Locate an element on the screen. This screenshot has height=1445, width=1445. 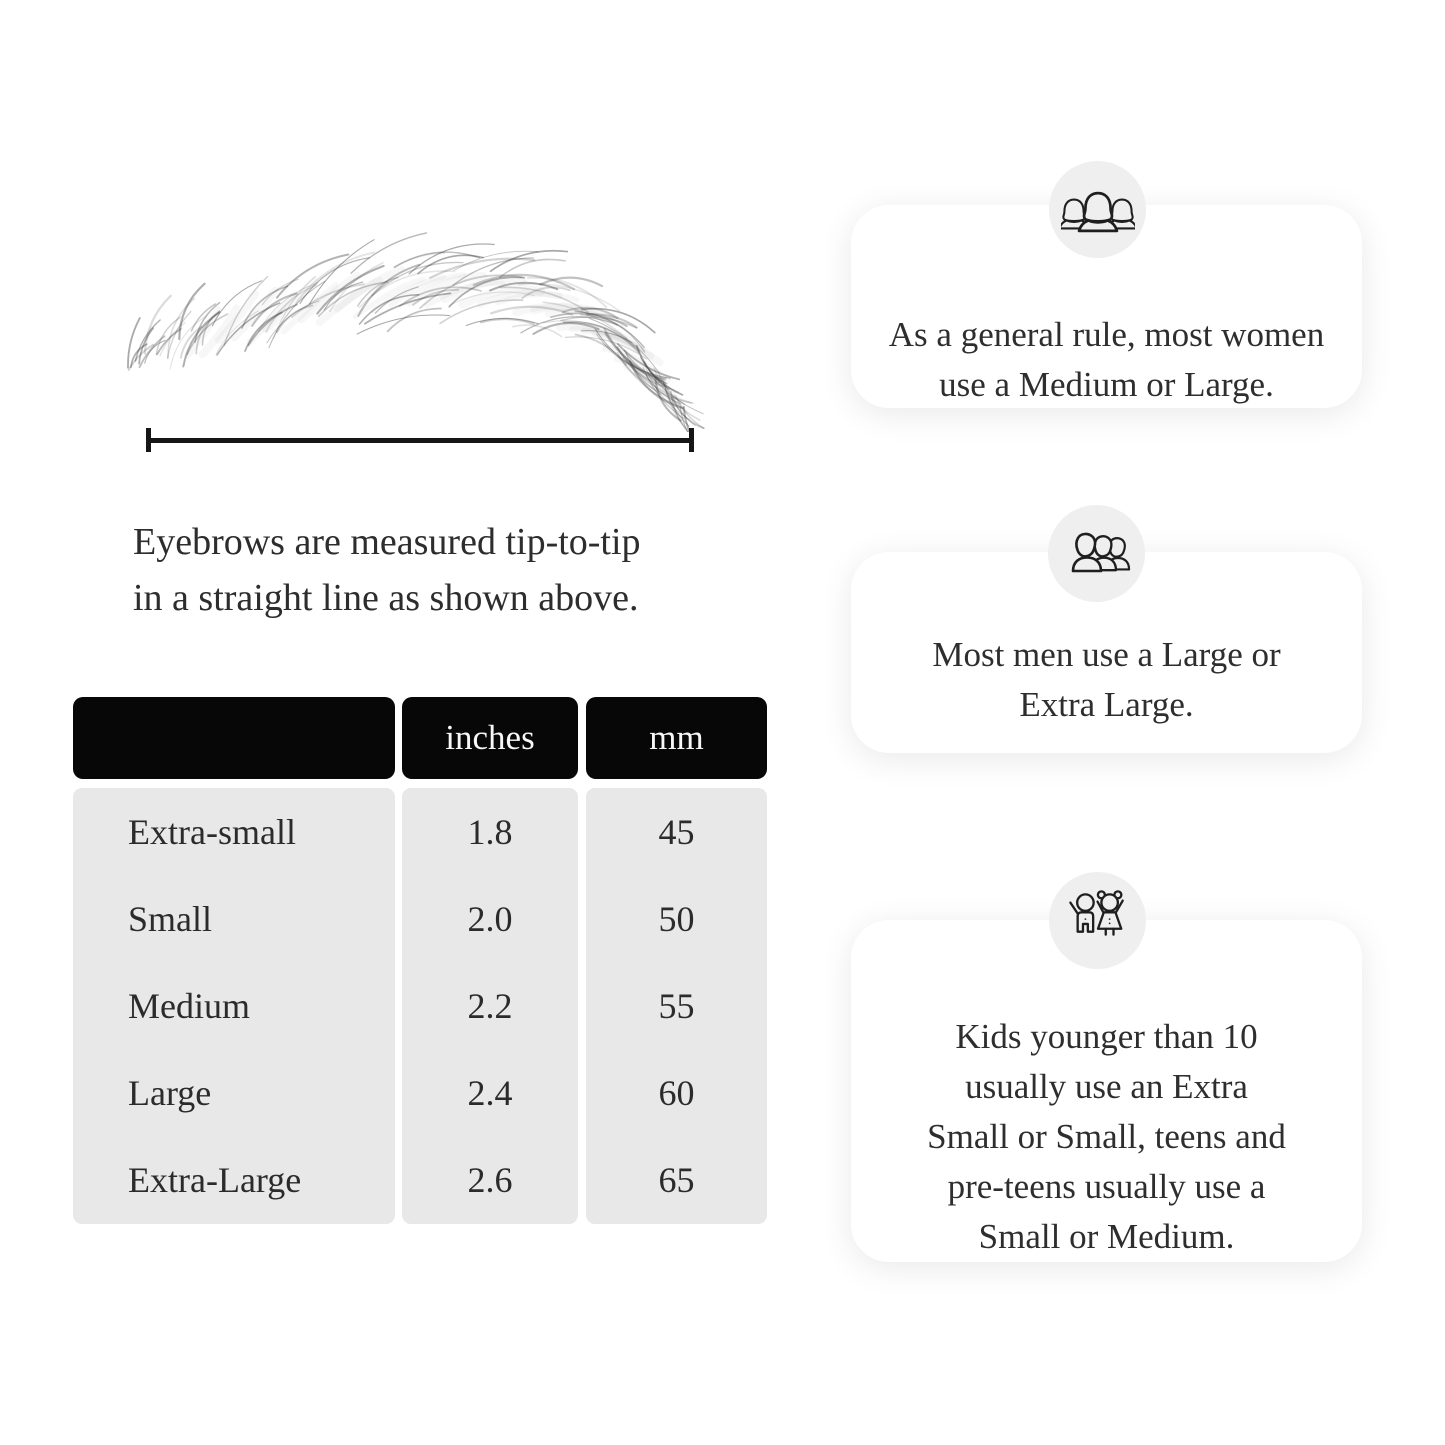
women-group-icon is located at coordinates (1097, 209).